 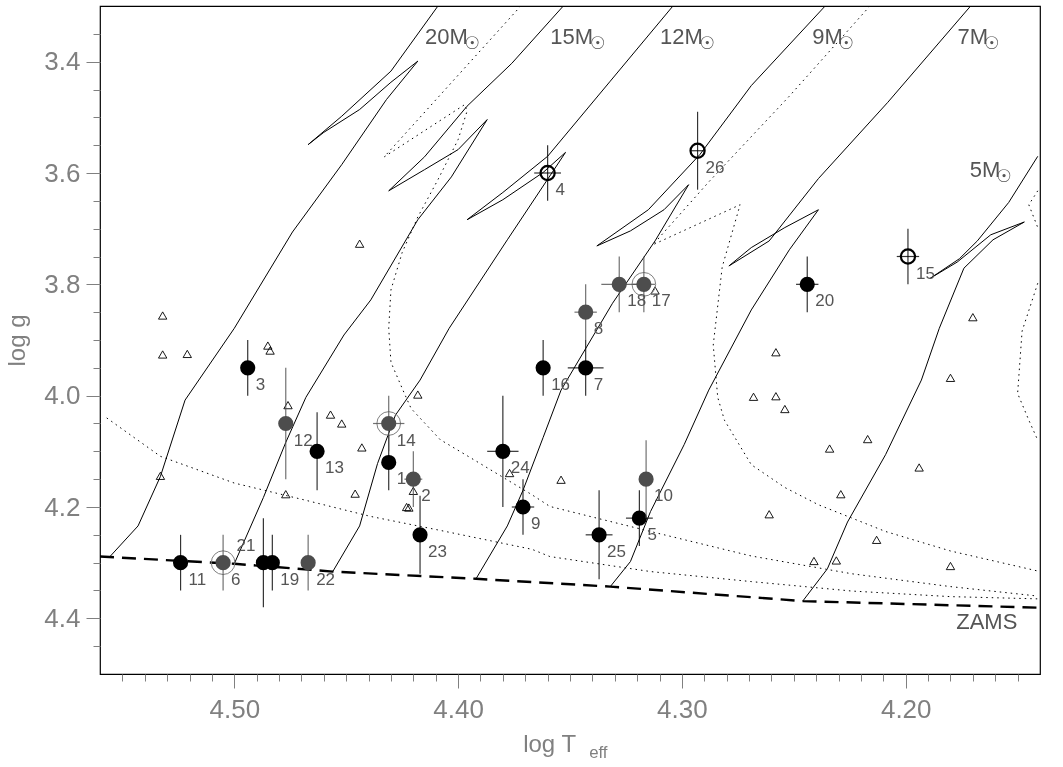 I want to click on annotation: 12M☉, so click(x=687, y=38).